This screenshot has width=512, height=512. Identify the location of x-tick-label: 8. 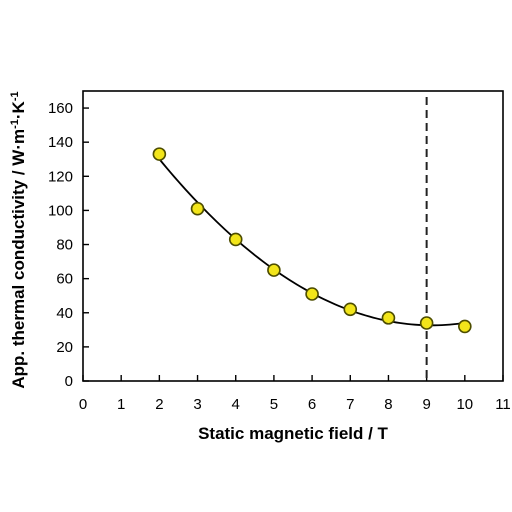
(388, 404).